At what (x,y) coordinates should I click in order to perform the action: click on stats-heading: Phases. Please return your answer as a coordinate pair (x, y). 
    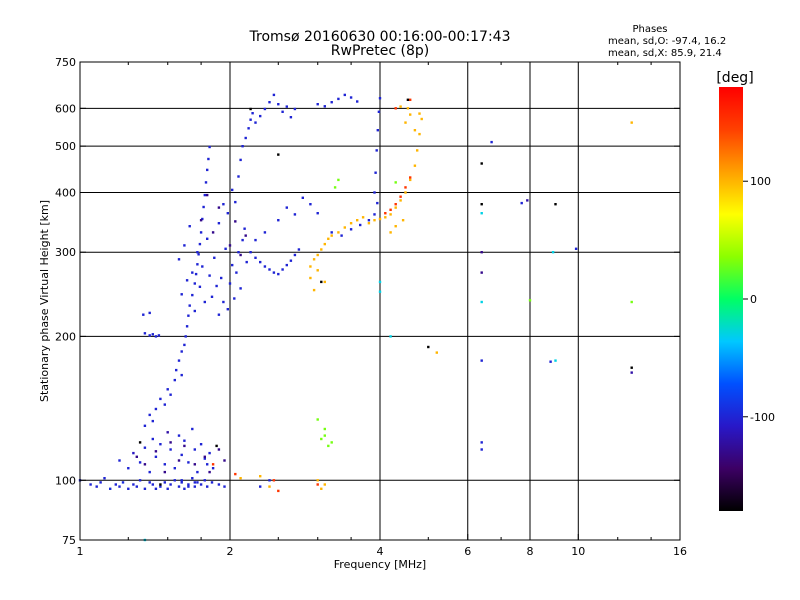
    Looking at the image, I should click on (649, 29).